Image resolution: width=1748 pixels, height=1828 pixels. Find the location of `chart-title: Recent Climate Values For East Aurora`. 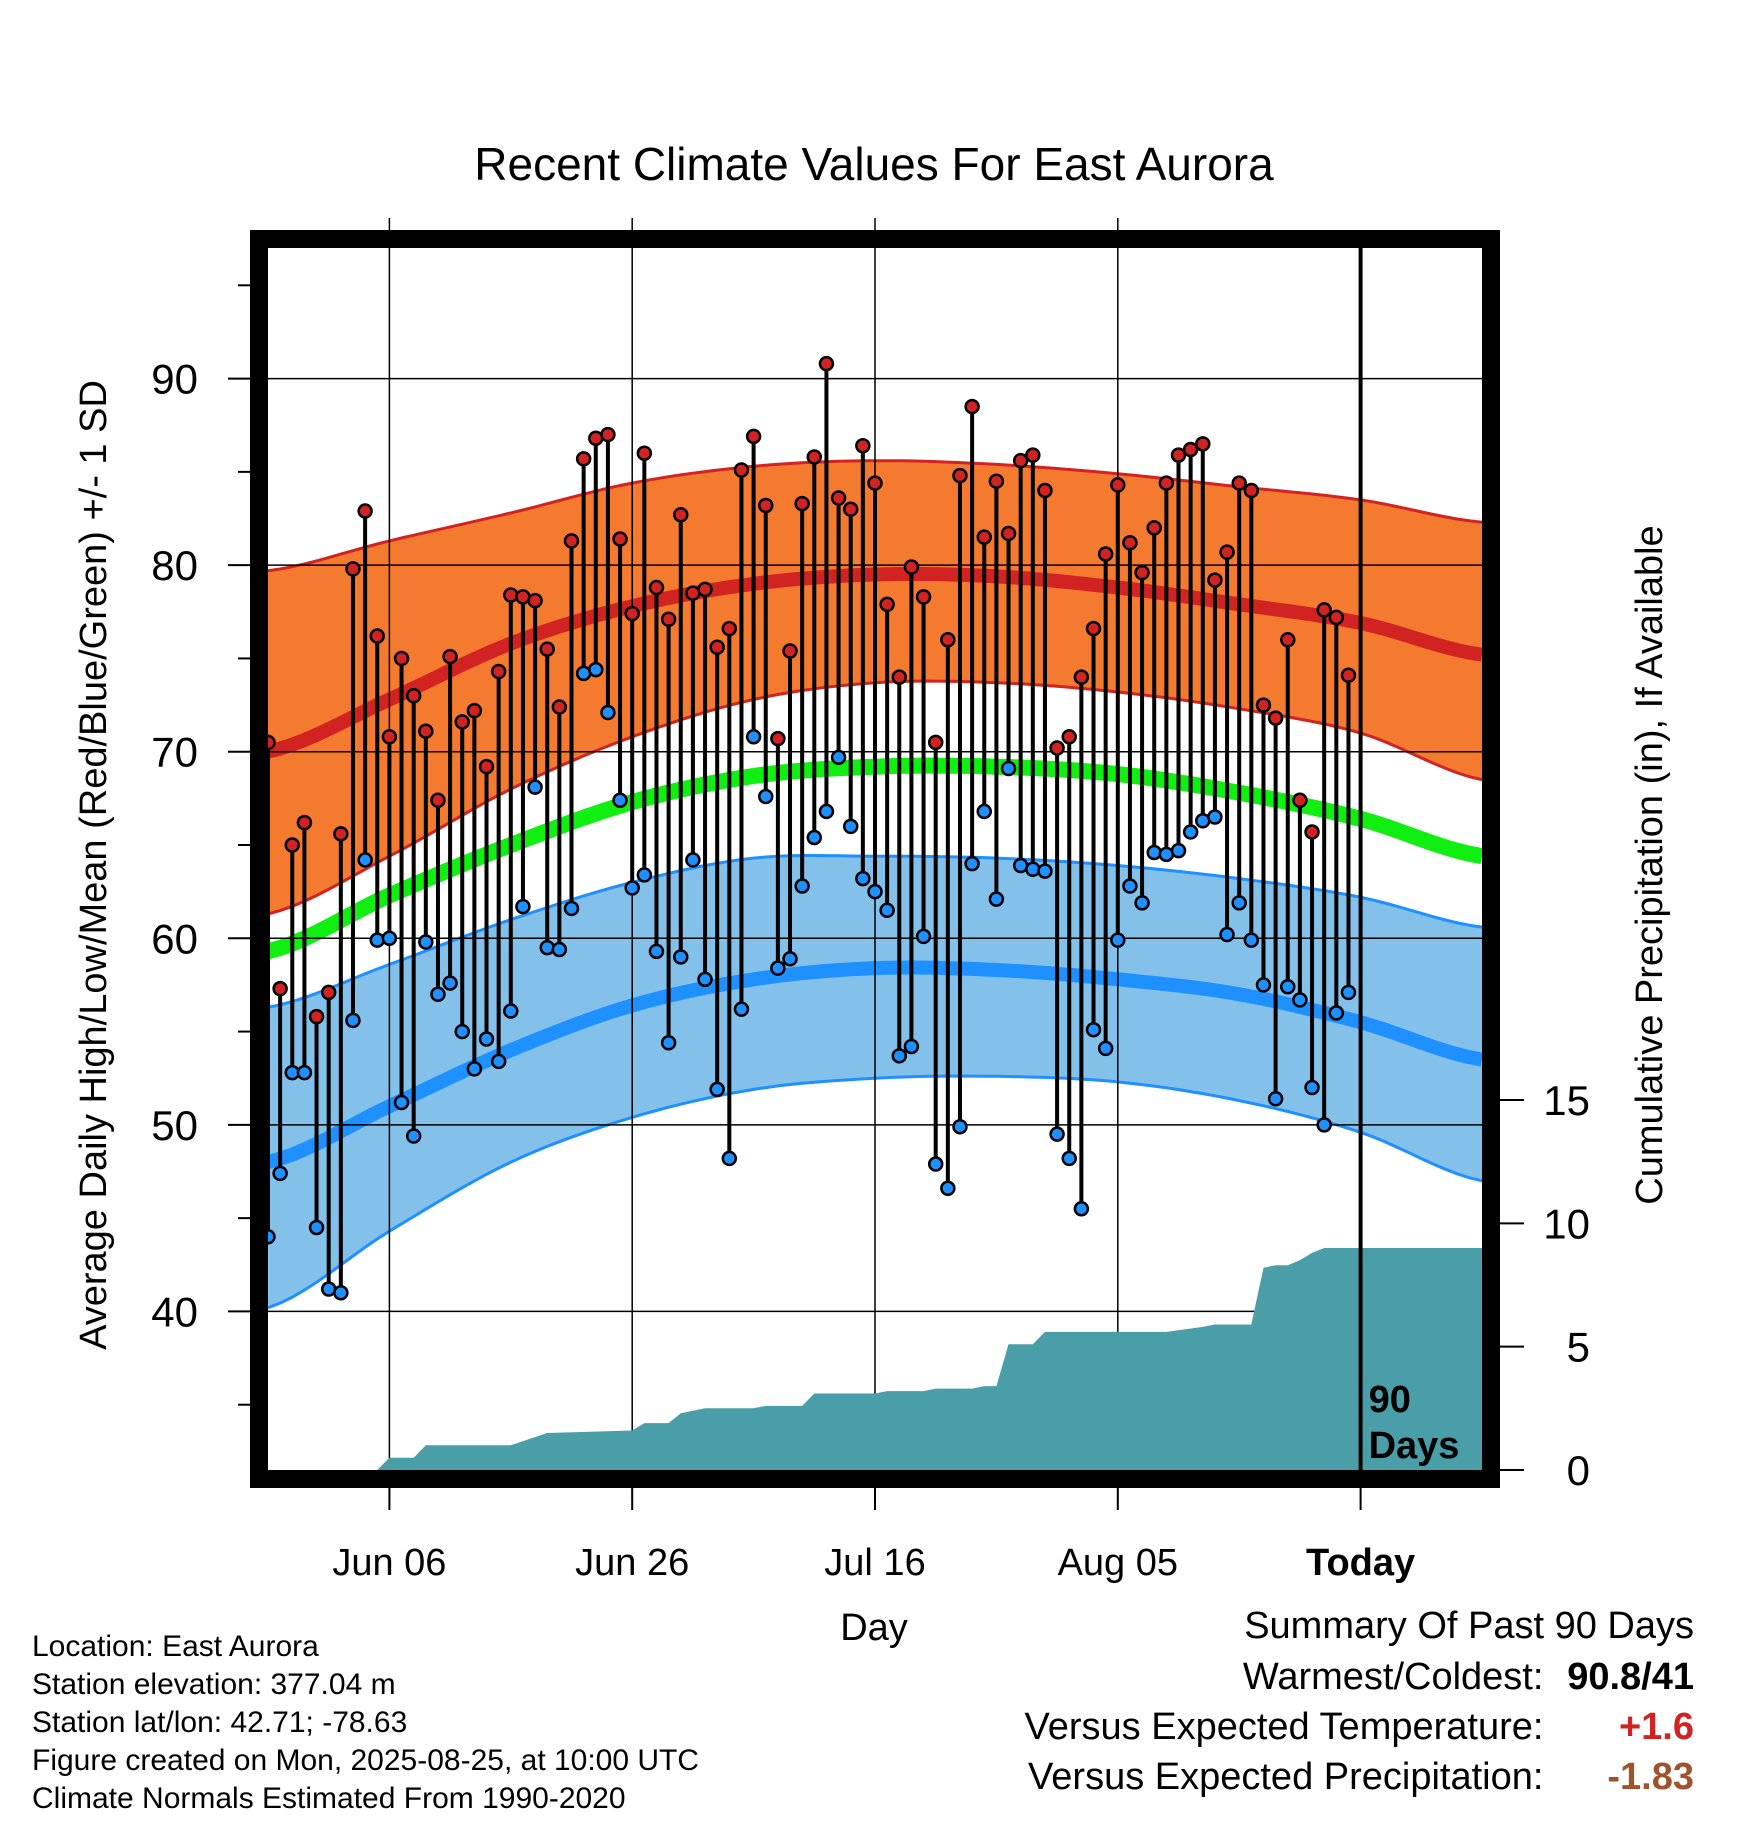

chart-title: Recent Climate Values For East Aurora is located at coordinates (874, 164).